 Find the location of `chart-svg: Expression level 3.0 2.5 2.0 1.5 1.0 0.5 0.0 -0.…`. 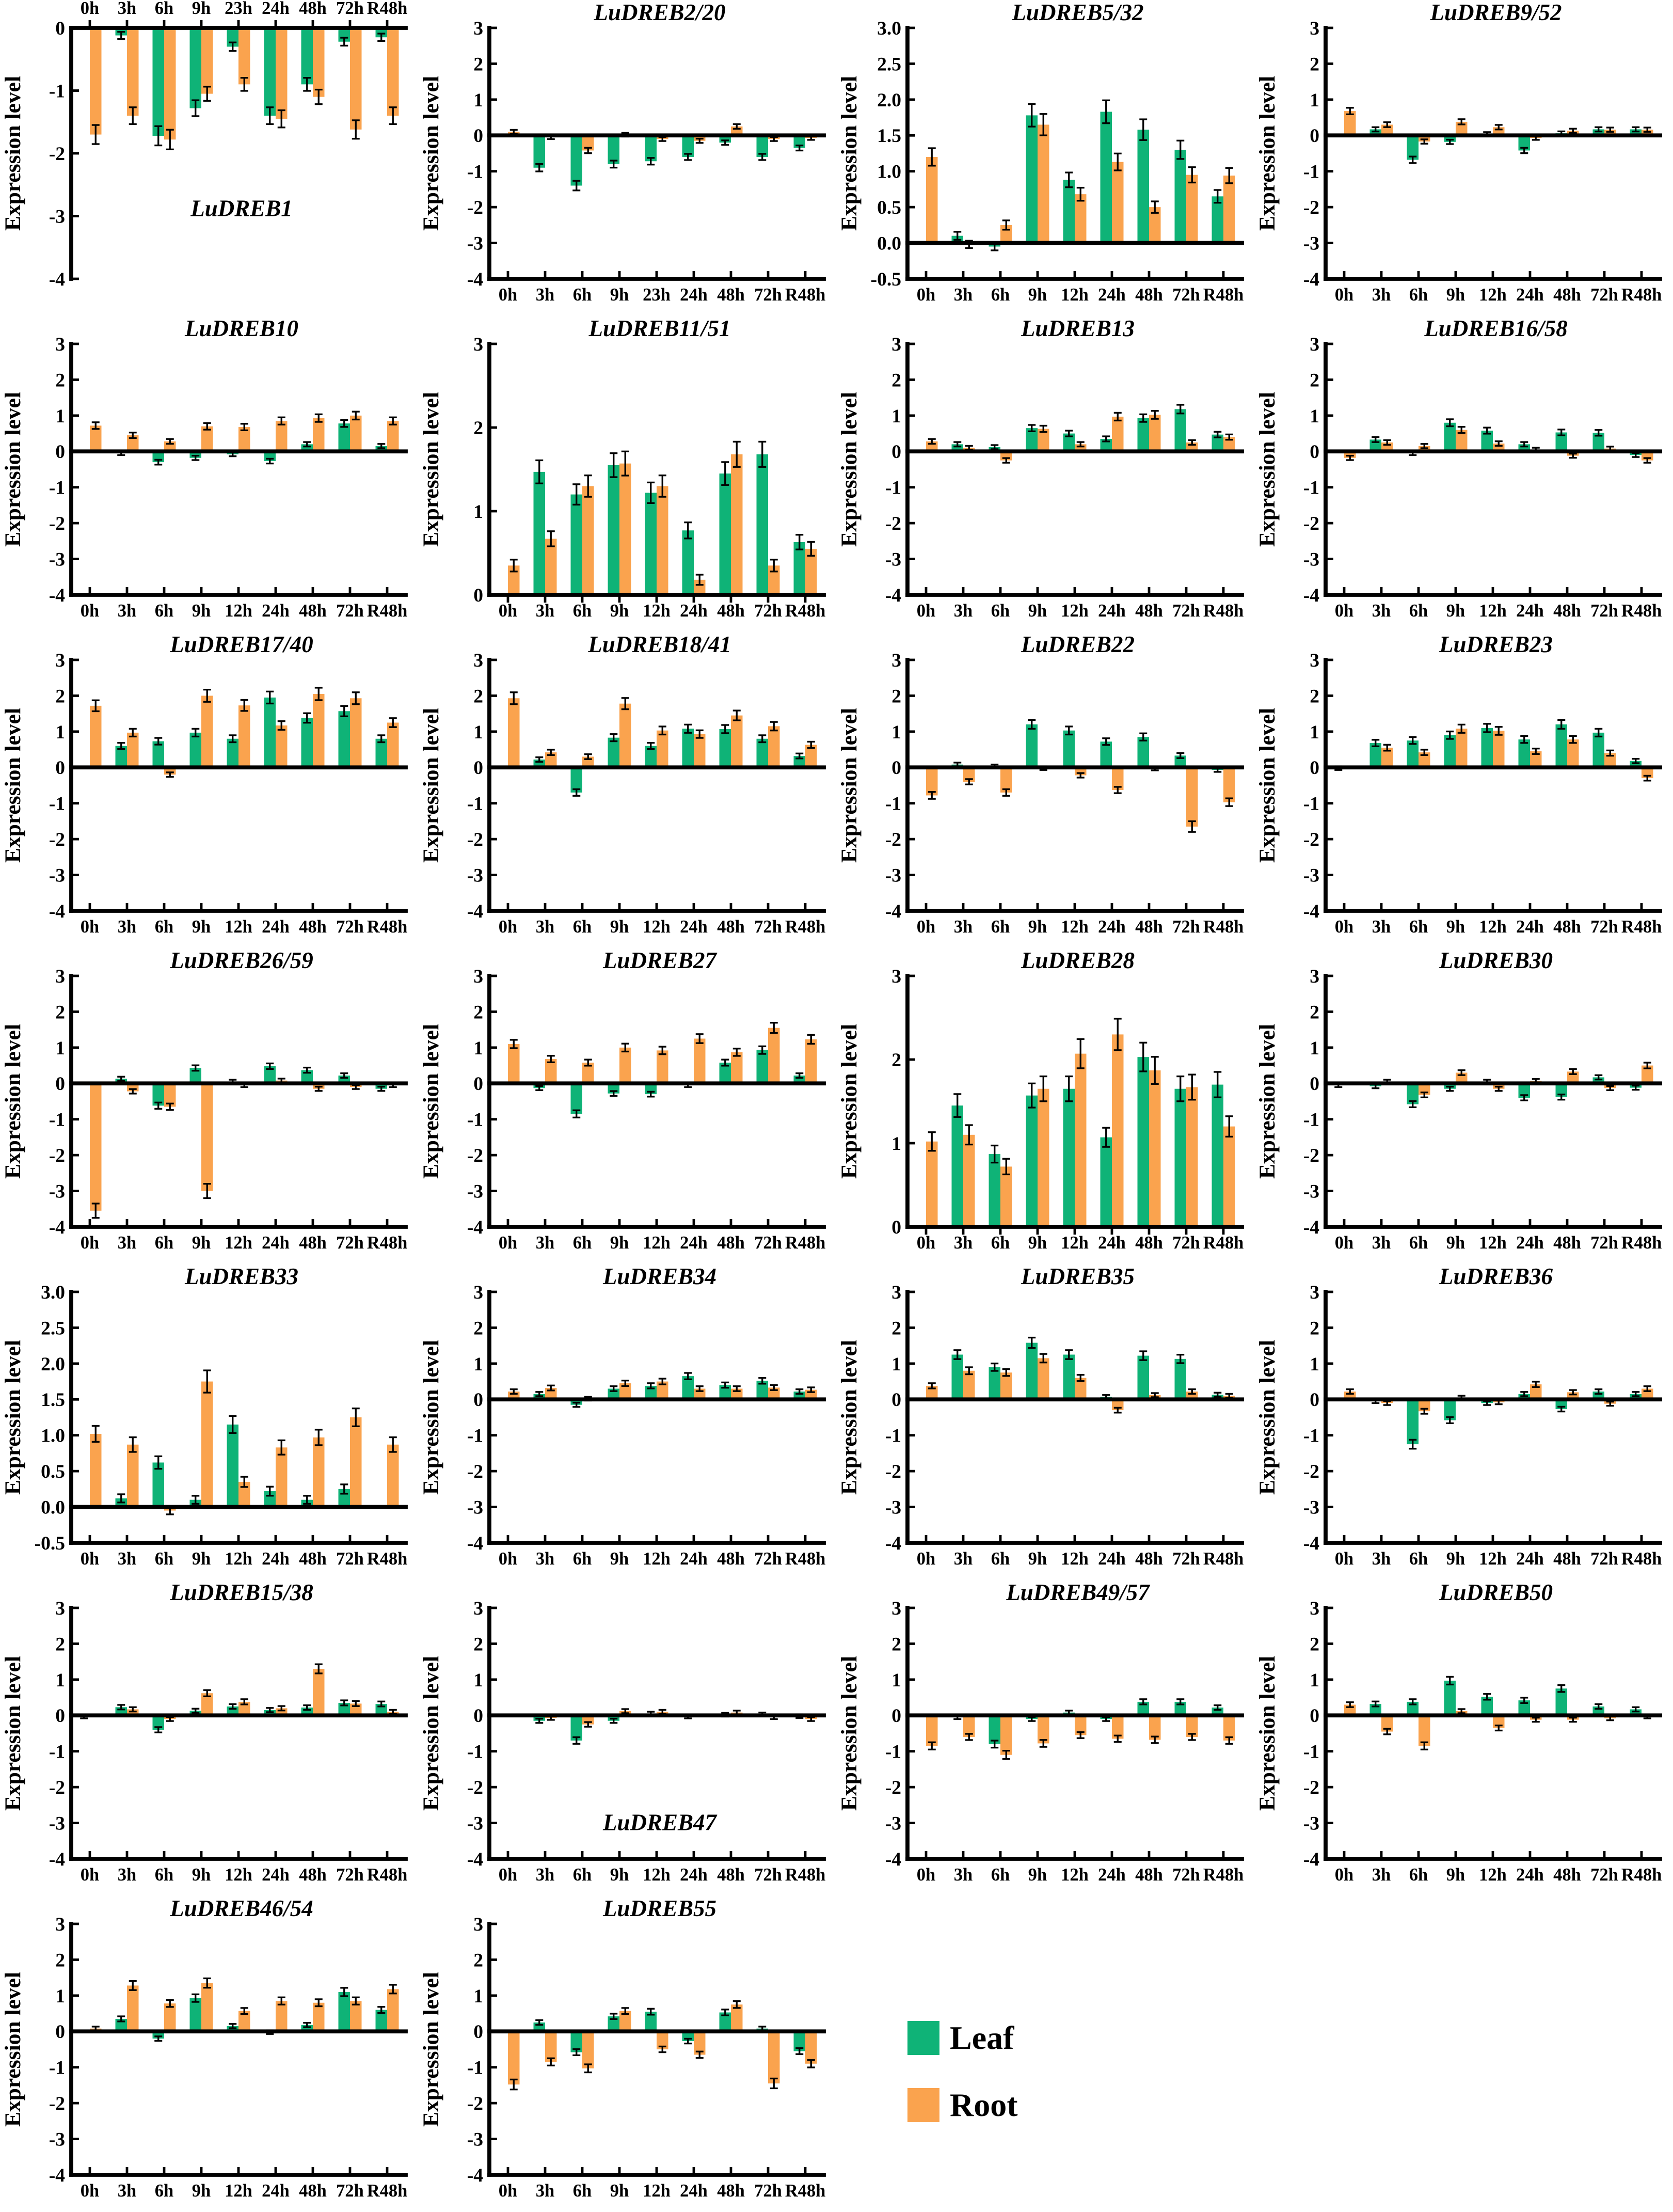

chart-svg: Expression level 3.0 2.5 2.0 1.5 1.0 0.5 0.0 -0.… is located at coordinates (205, 1417).